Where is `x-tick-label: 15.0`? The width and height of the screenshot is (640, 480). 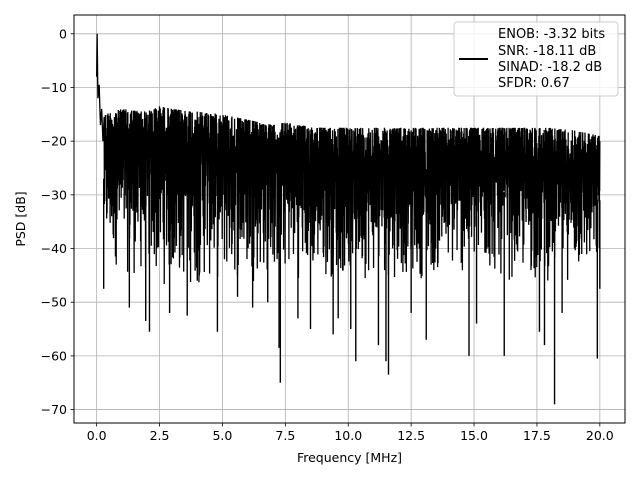 x-tick-label: 15.0 is located at coordinates (474, 435).